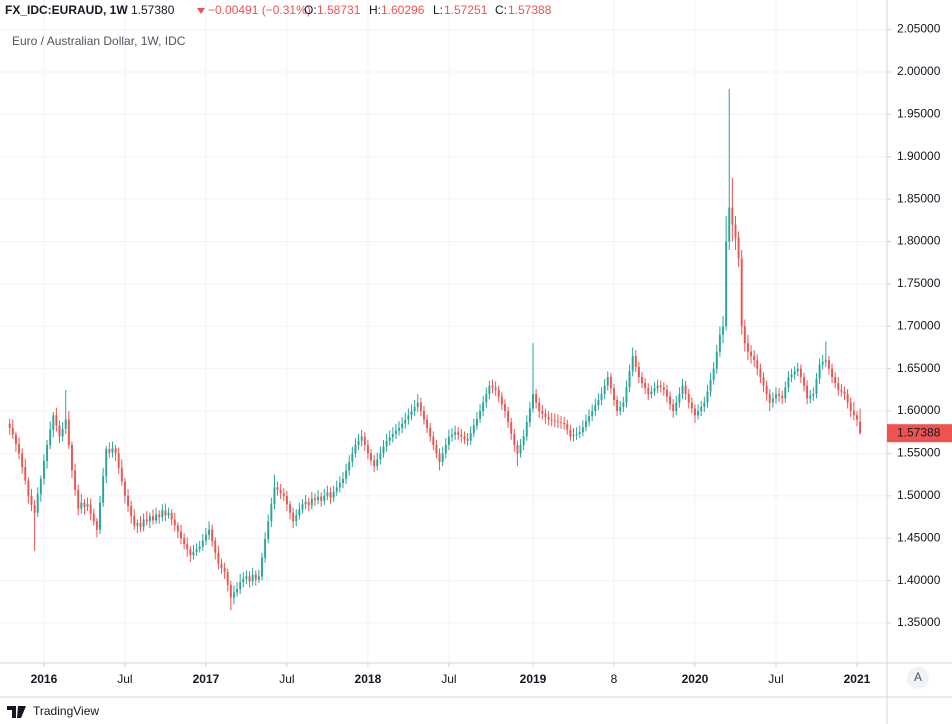  I want to click on auto-scale-label: A, so click(918, 677).